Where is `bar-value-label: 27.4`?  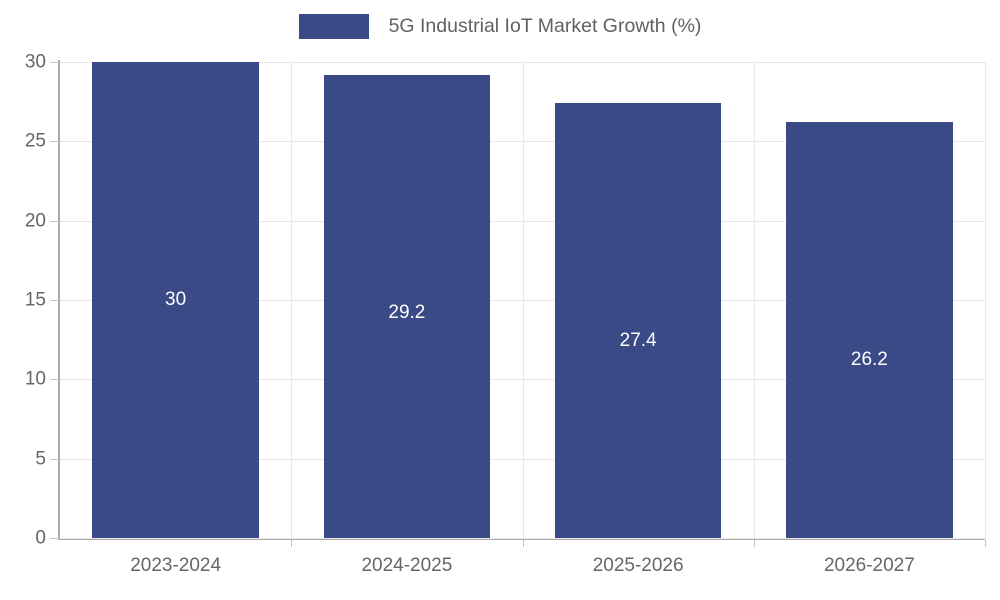
bar-value-label: 27.4 is located at coordinates (638, 341).